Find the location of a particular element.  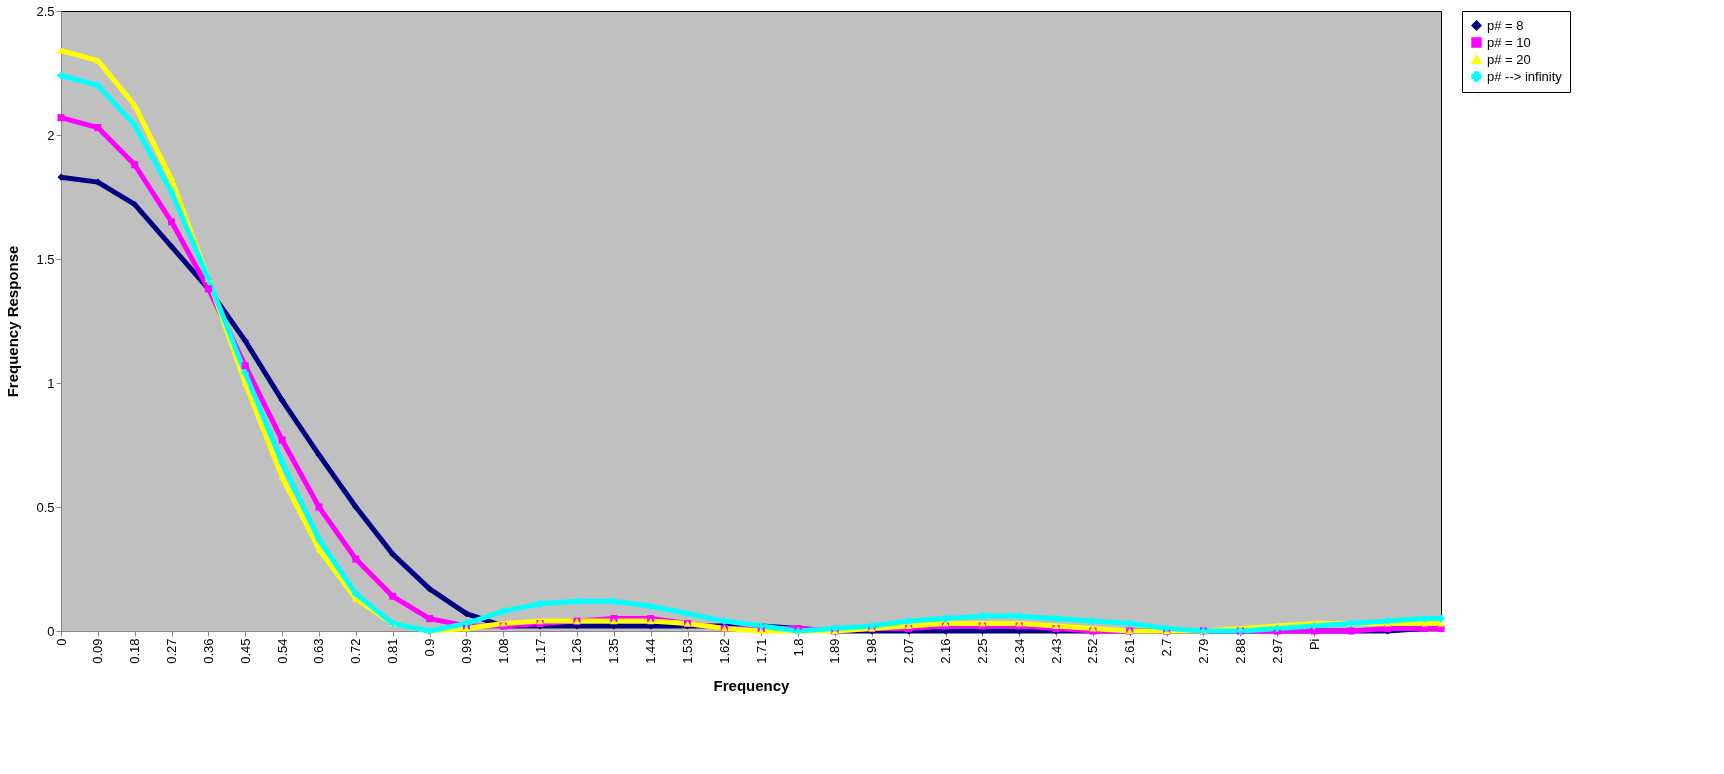

x-tick-label: 2.34 is located at coordinates (1019, 651).